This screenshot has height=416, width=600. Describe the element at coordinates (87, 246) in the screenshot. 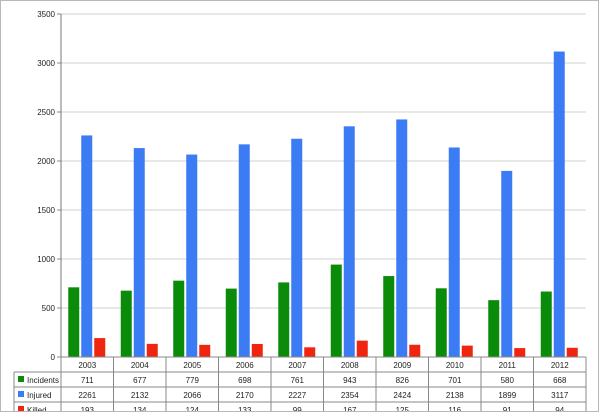

I see `bar-injured-2003` at that location.